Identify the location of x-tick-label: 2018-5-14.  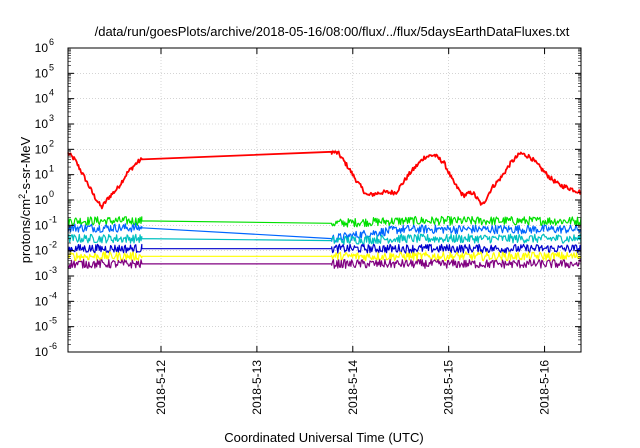
(353, 387).